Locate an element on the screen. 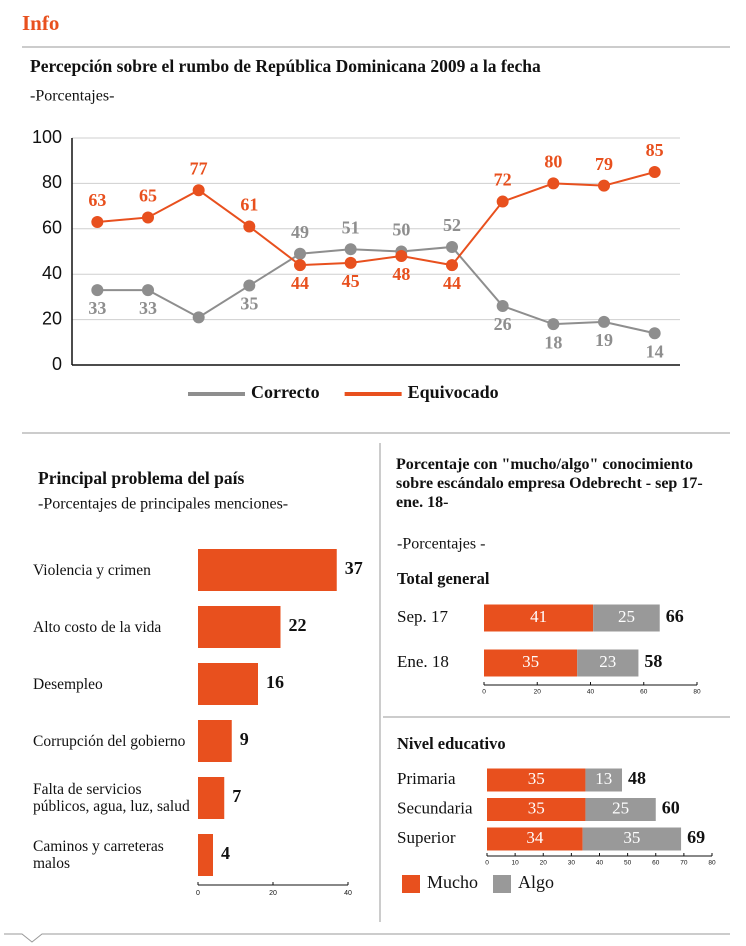 Image resolution: width=746 pixels, height=946 pixels. data-label: 51 is located at coordinates (351, 227).